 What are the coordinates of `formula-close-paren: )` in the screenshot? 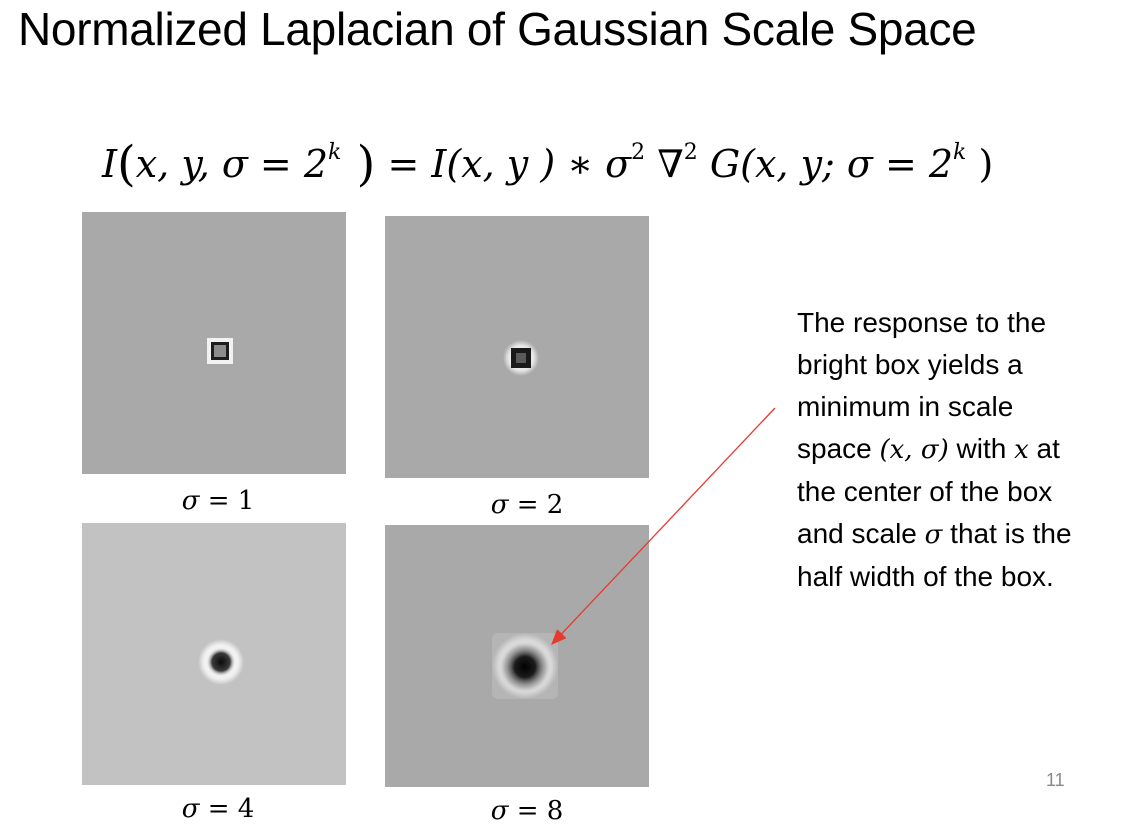 It's located at (358, 164).